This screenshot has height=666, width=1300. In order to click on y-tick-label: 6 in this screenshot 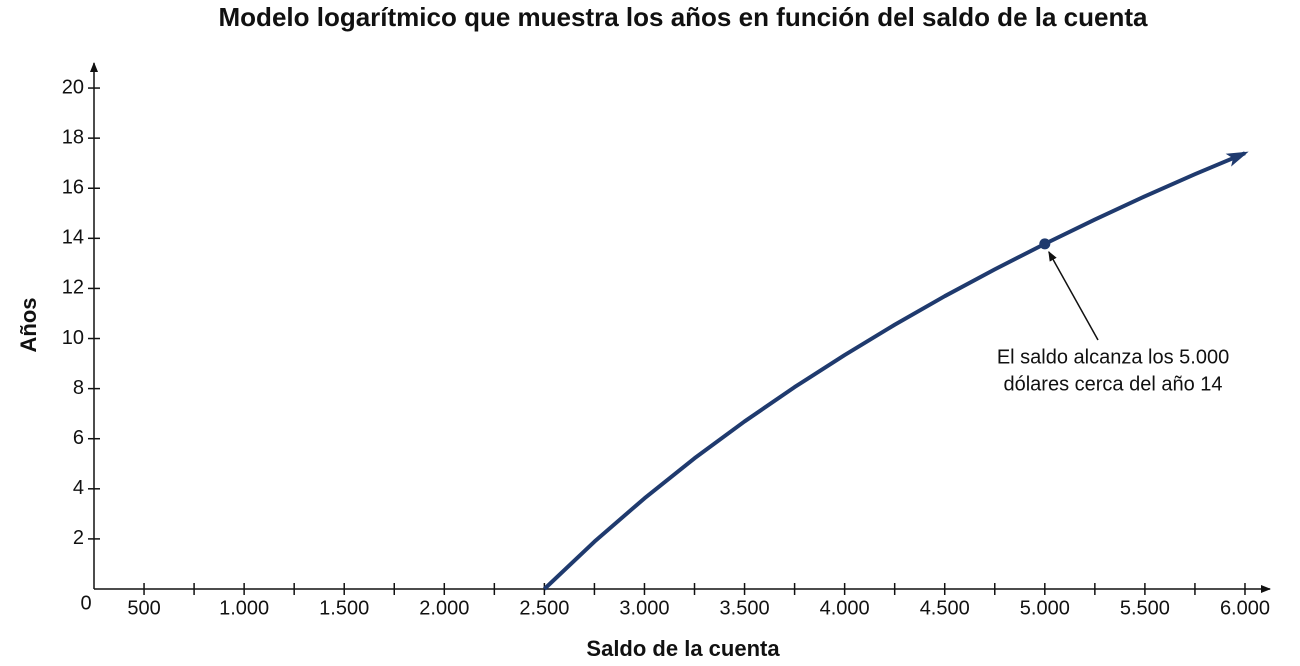, I will do `click(78, 438)`.